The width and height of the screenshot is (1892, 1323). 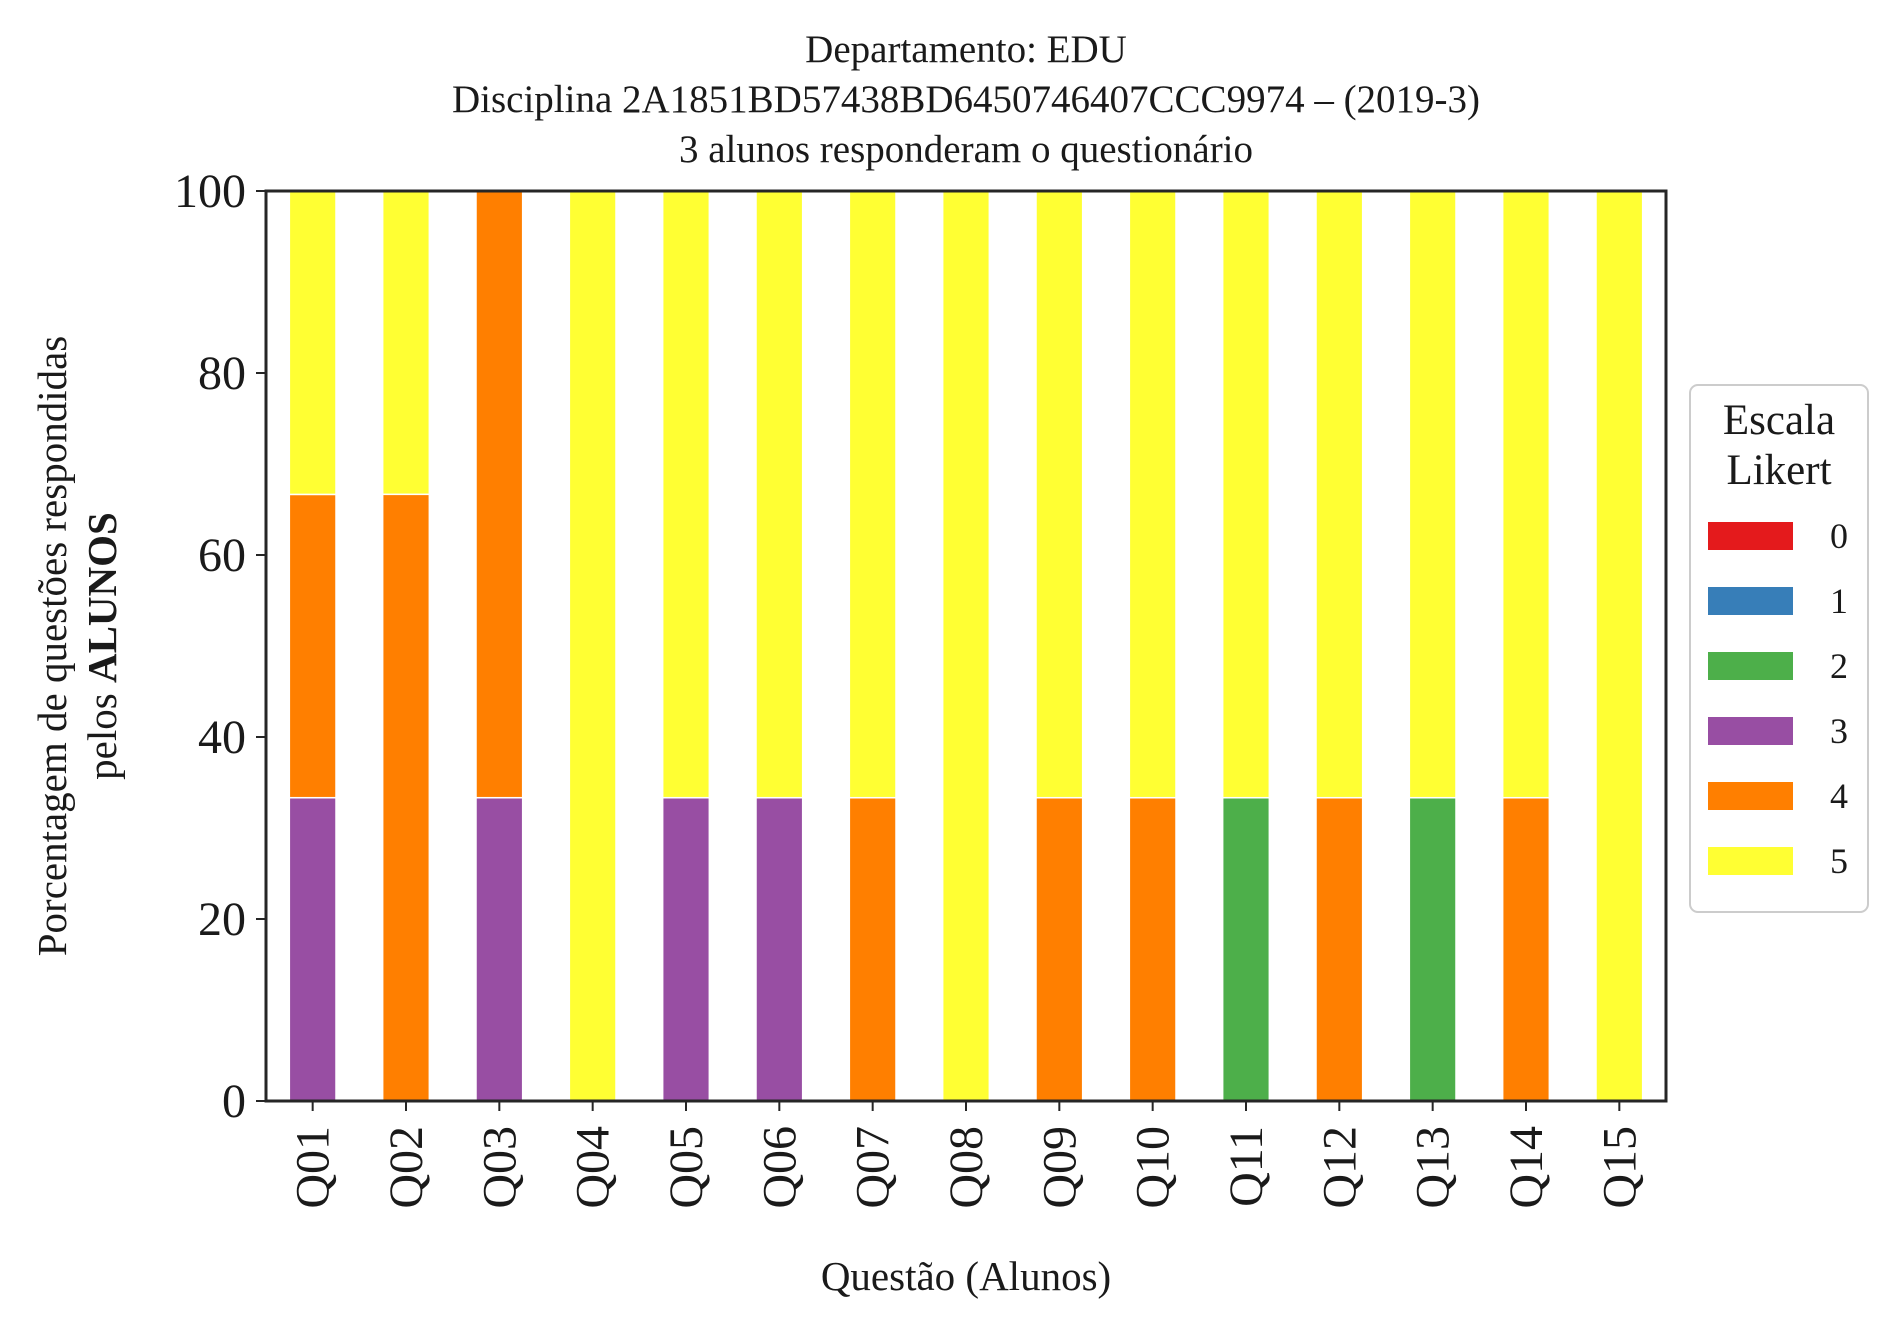 What do you see at coordinates (210, 191) in the screenshot?
I see `y-tick-label-100: 100` at bounding box center [210, 191].